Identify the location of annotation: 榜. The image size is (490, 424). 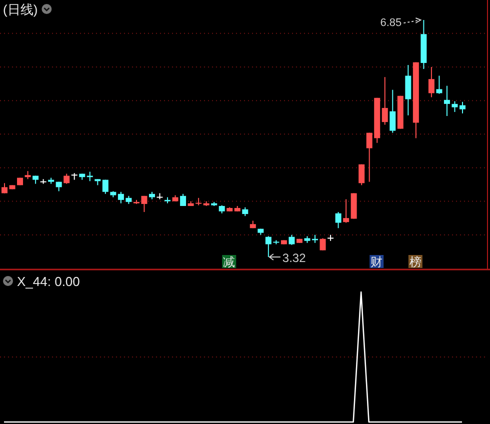
(415, 262).